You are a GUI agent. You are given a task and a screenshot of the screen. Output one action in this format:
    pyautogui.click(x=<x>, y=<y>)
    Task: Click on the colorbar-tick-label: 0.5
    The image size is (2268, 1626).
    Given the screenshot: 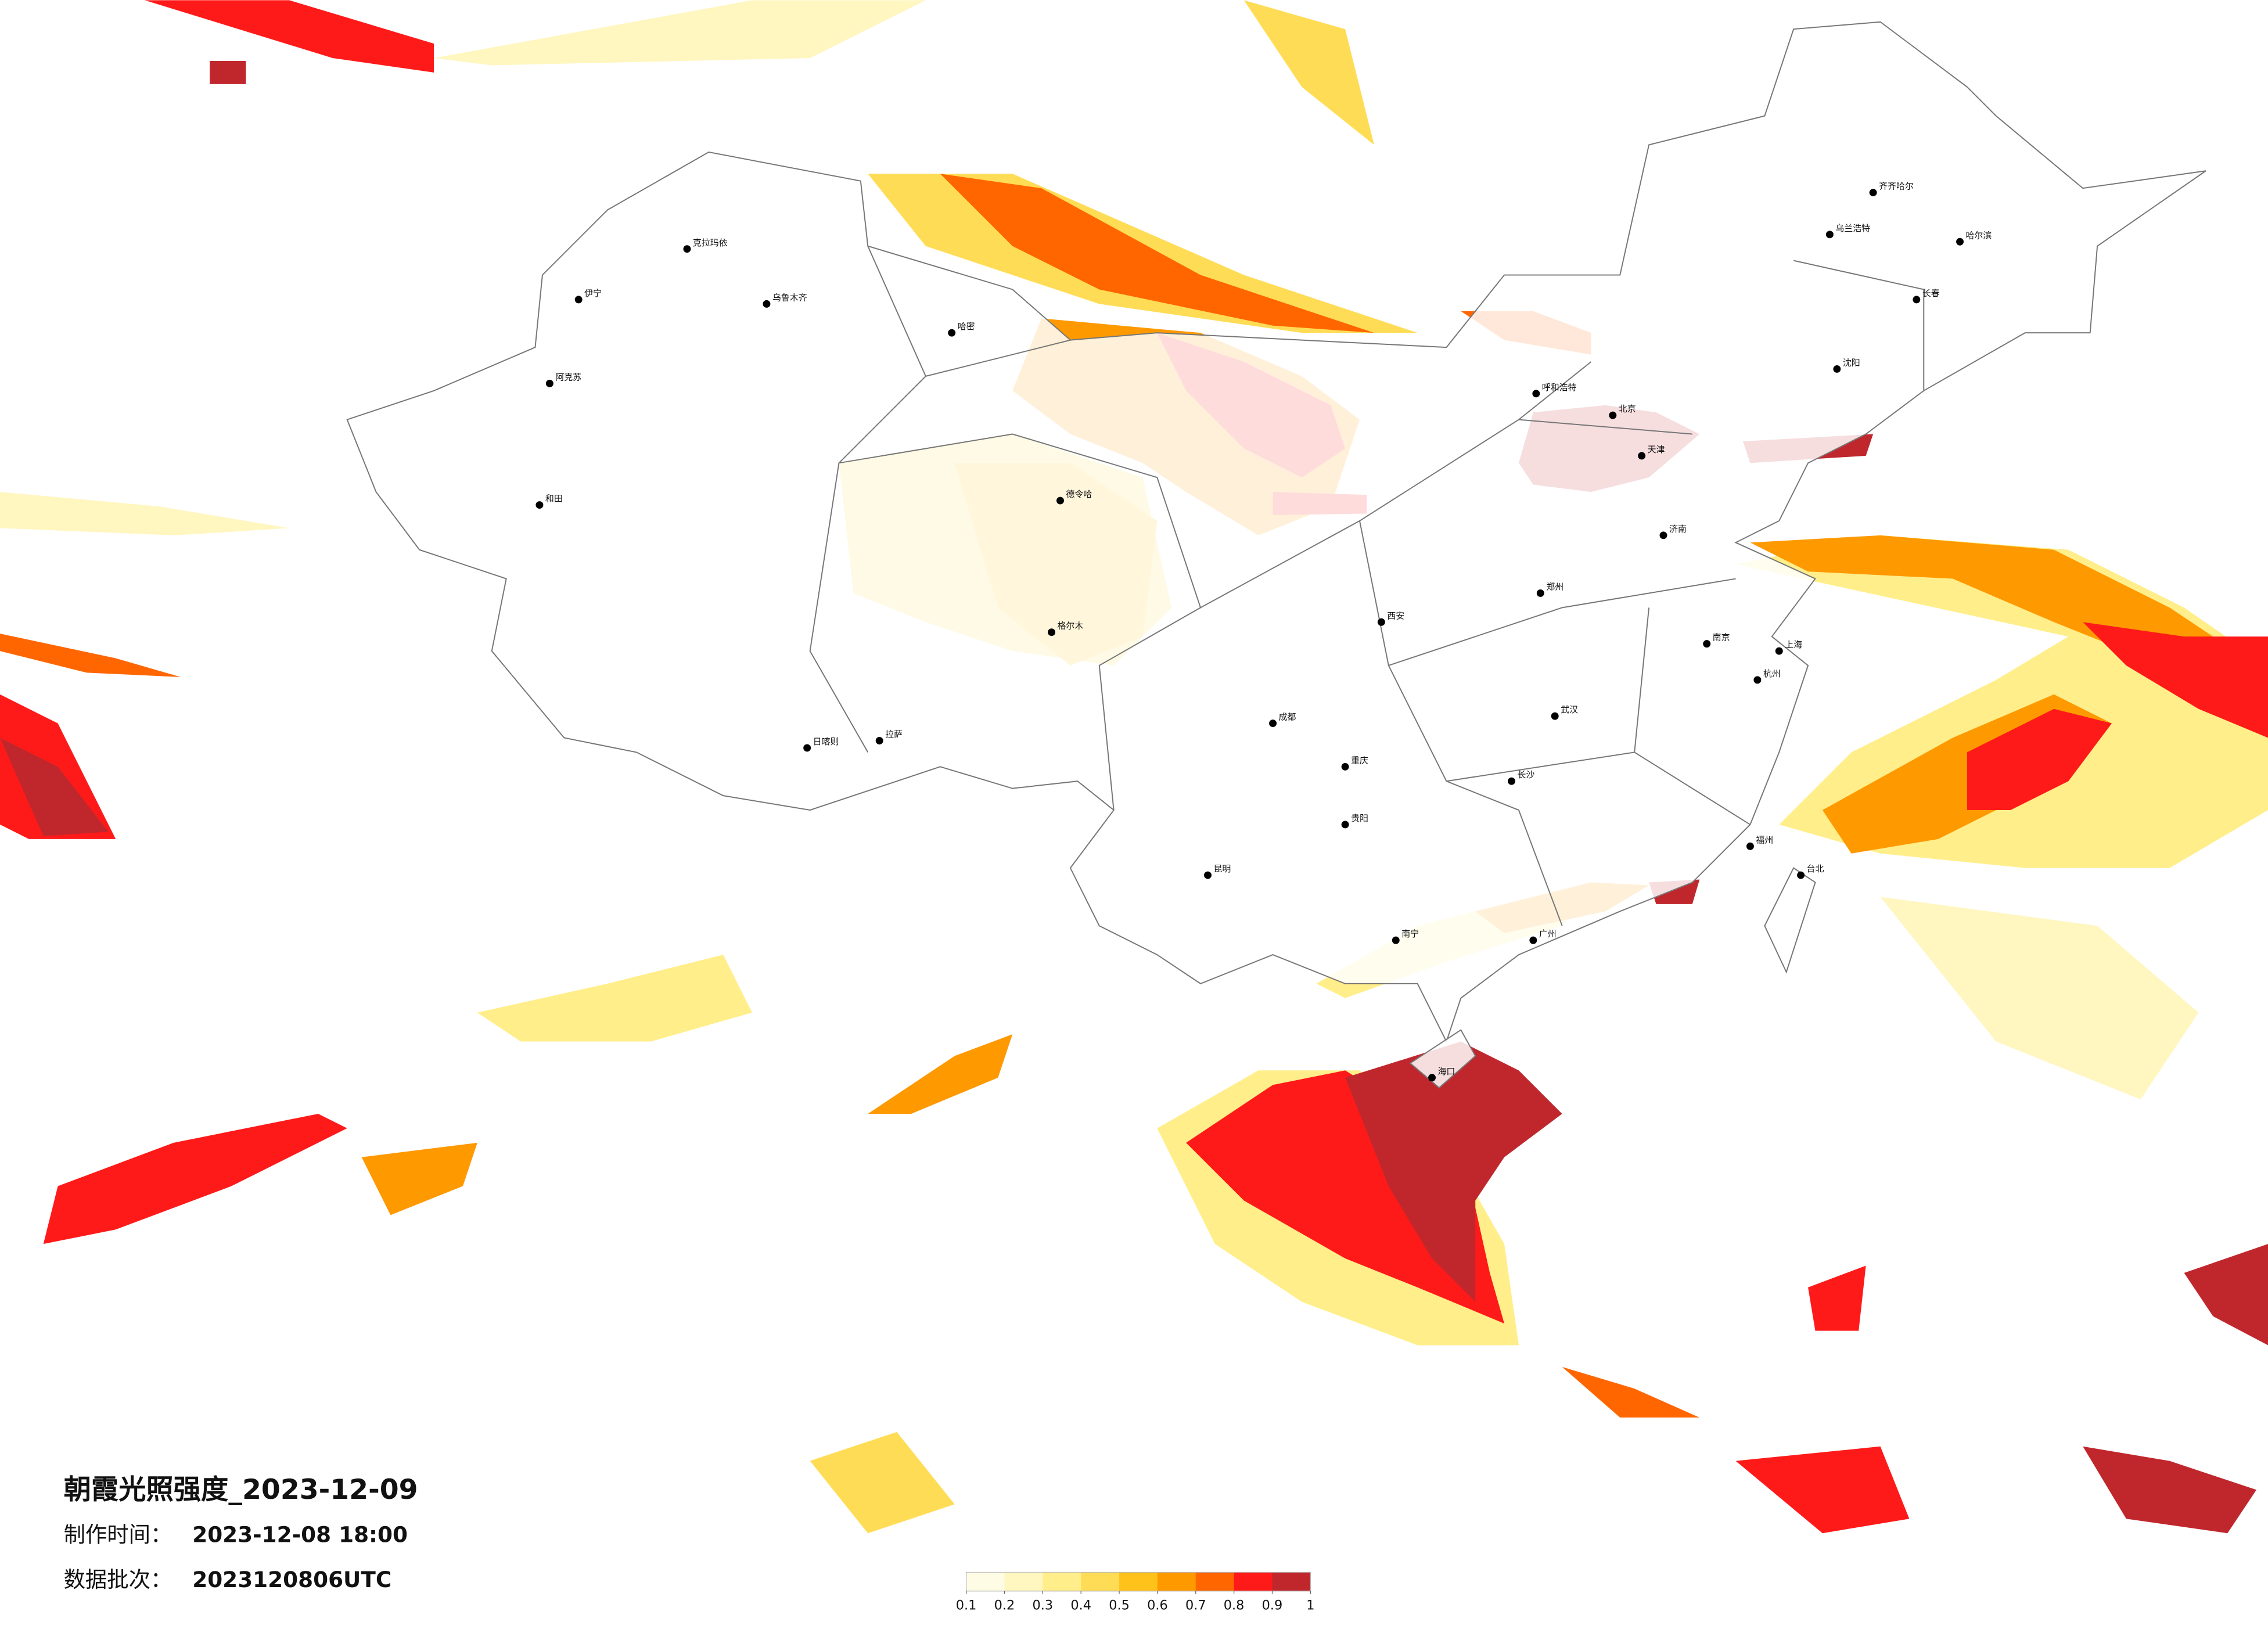 What is the action you would take?
    pyautogui.click(x=1119, y=1606)
    